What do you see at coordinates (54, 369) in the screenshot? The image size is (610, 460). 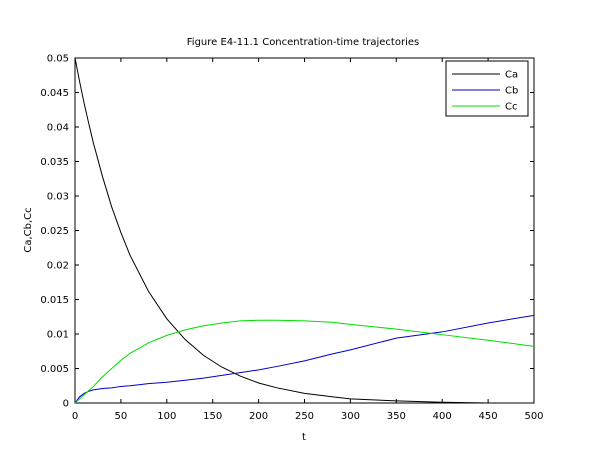 I see `y-tick-label: 0.005` at bounding box center [54, 369].